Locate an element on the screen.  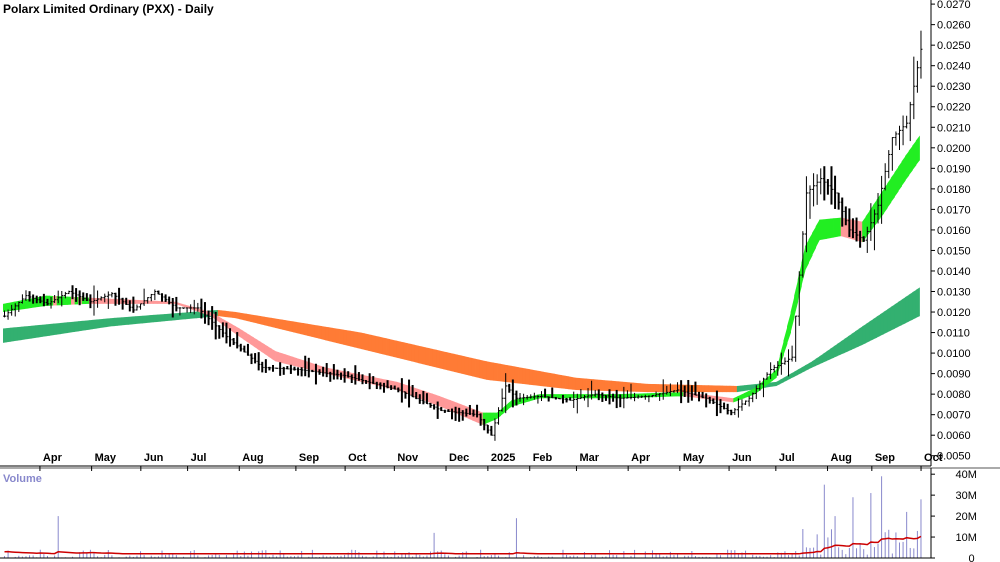
price-tick-label: 0.0220 is located at coordinates (954, 108).